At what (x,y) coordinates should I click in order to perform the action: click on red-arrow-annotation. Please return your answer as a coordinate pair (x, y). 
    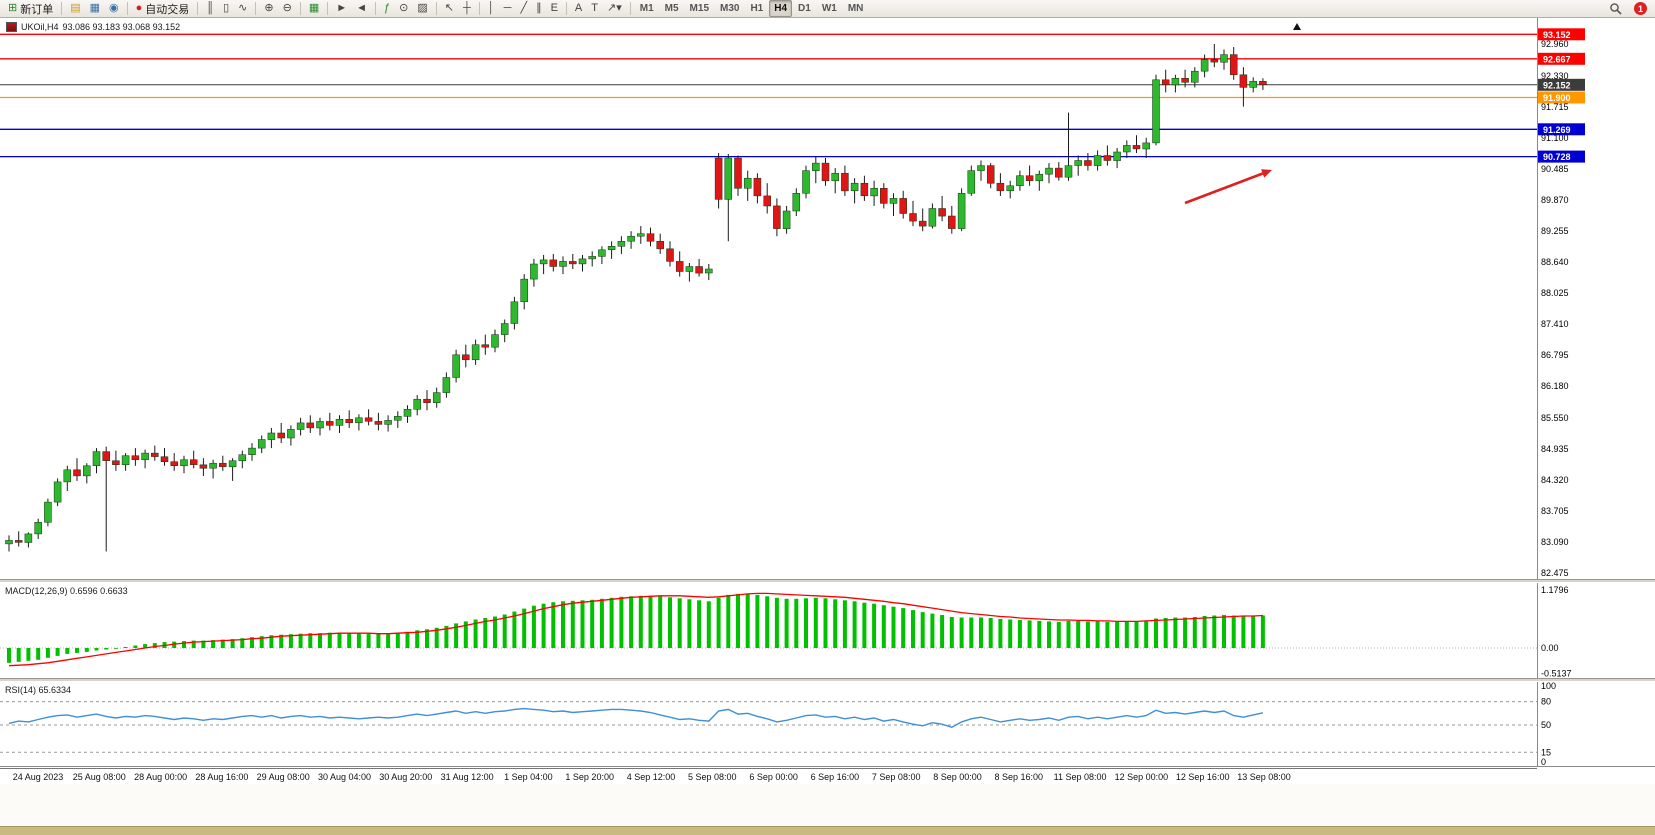
    Looking at the image, I should click on (1224, 188).